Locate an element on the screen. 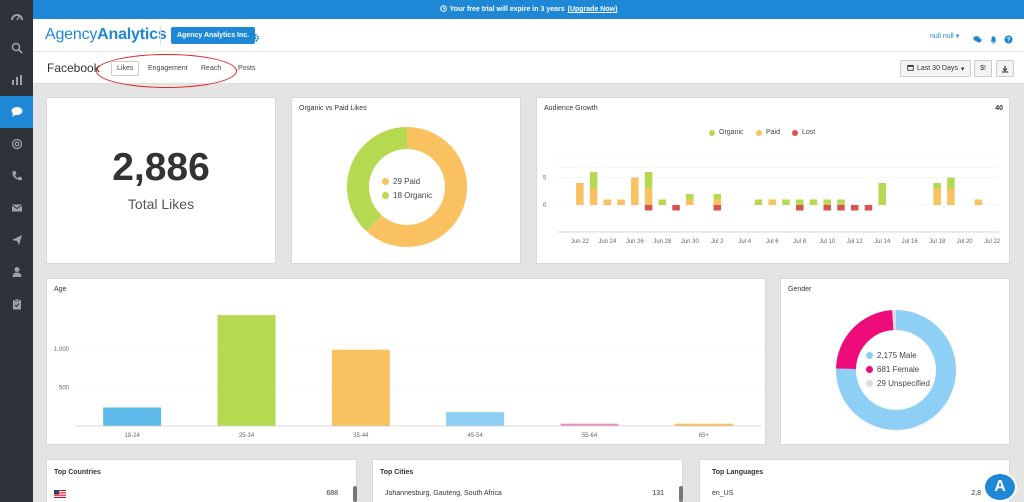 The width and height of the screenshot is (1024, 502). total-likes-value: 2,886 is located at coordinates (161, 167).